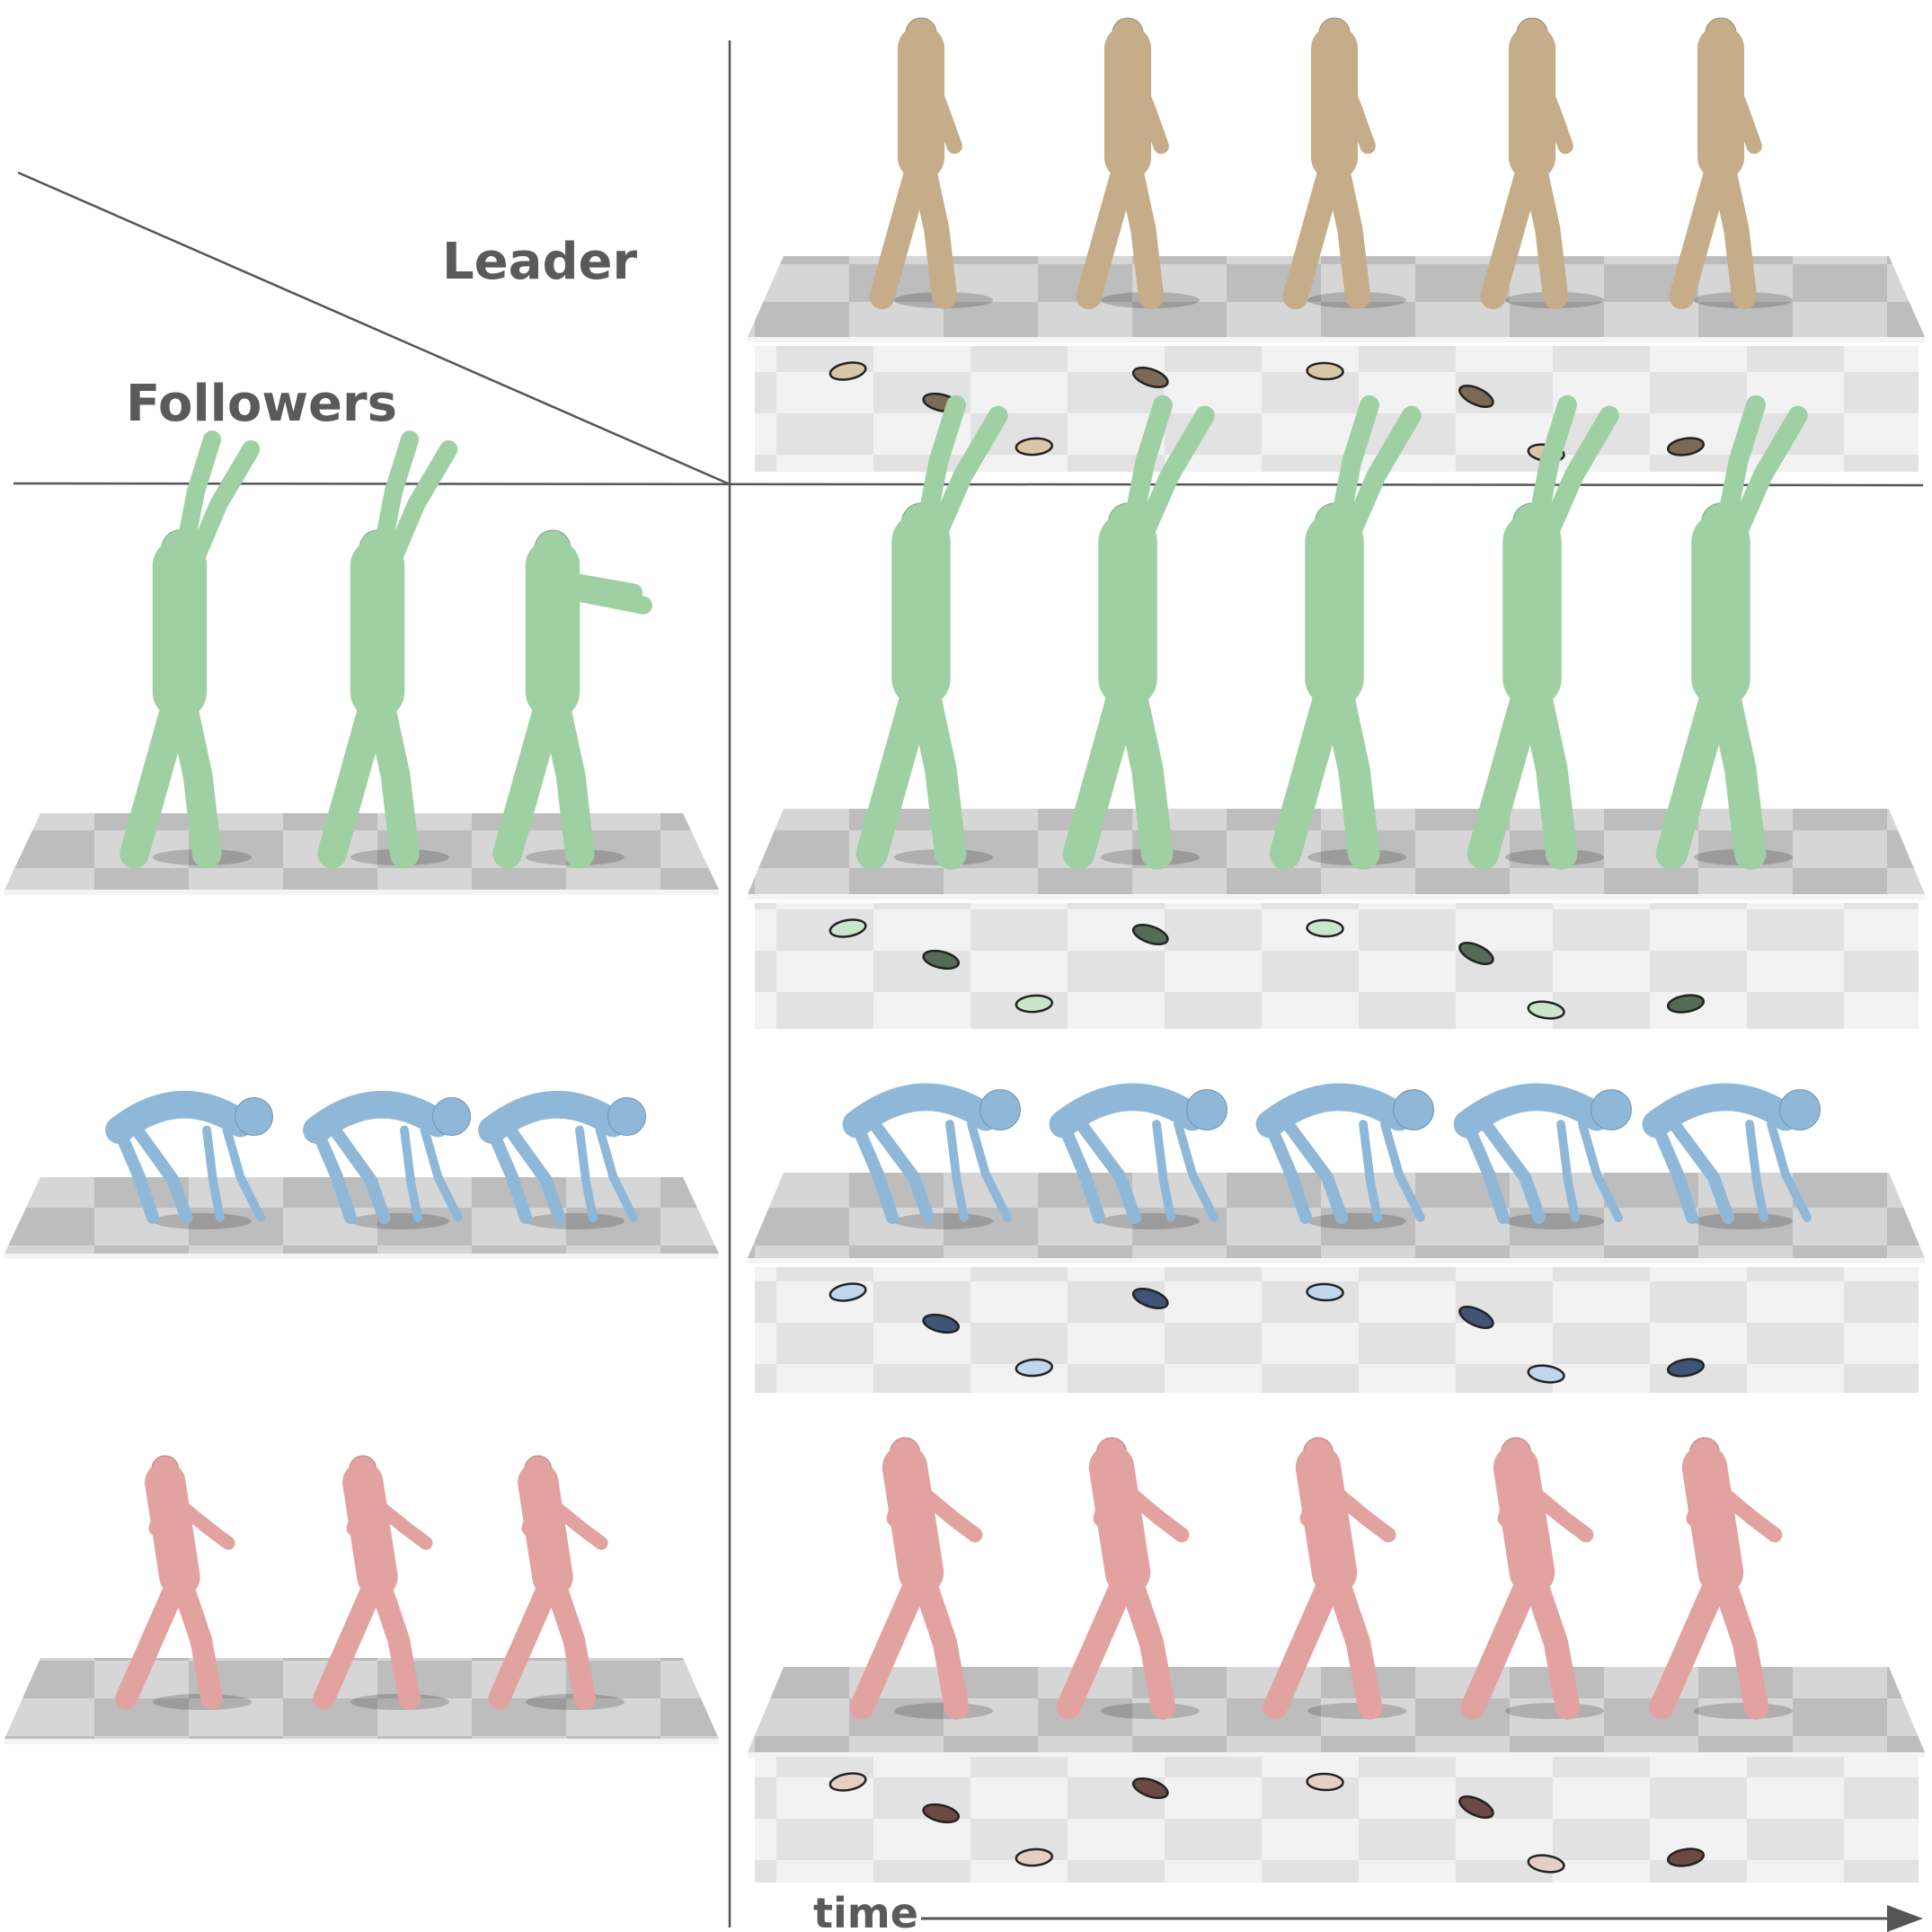  What do you see at coordinates (865, 1910) in the screenshot?
I see `time-axis-label: time` at bounding box center [865, 1910].